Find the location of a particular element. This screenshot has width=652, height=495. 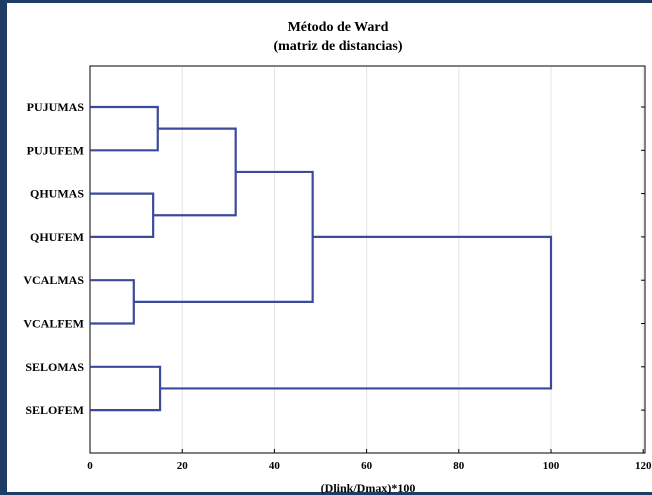

leaf-label: VCALMAS is located at coordinates (53, 280).